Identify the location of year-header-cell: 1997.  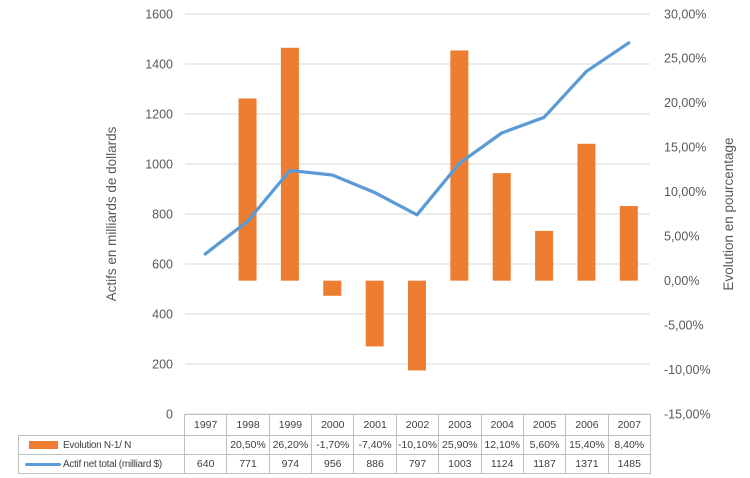
(205, 425).